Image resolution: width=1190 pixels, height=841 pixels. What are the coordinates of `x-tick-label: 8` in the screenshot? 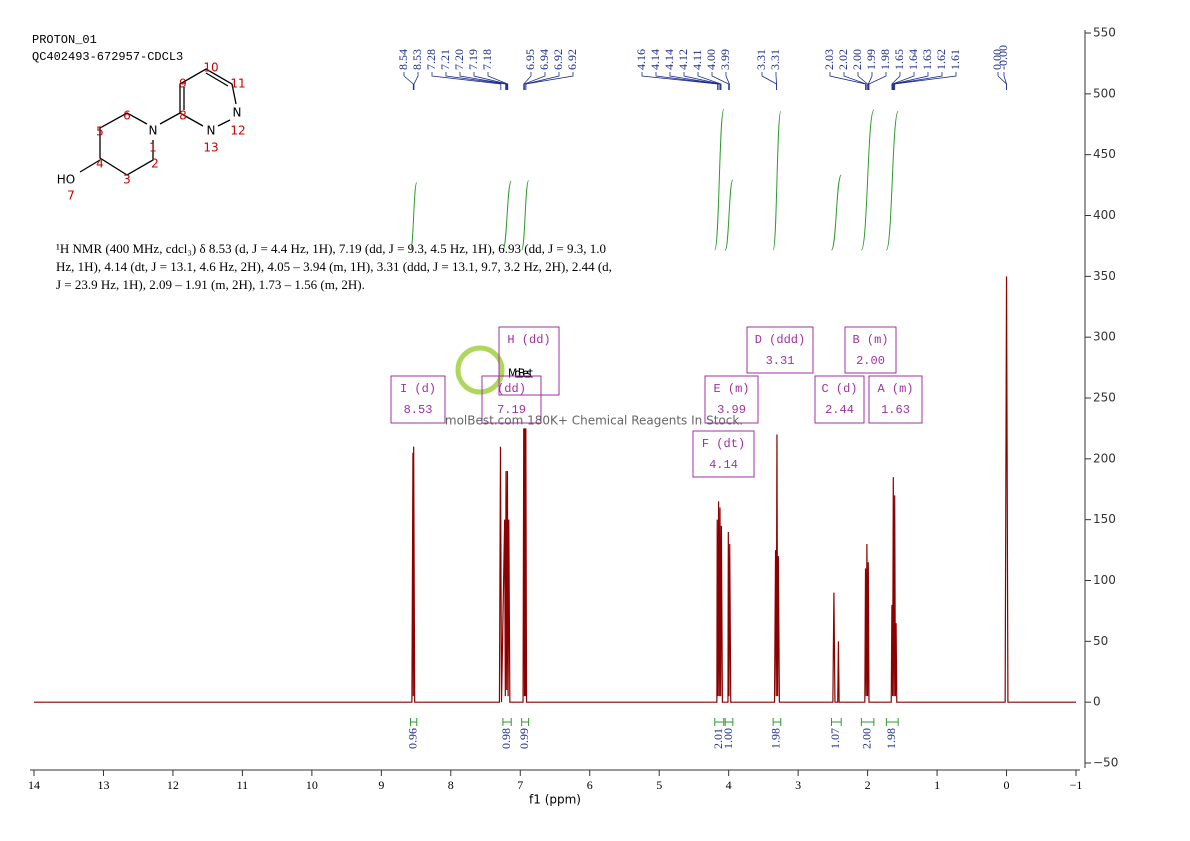 It's located at (451, 785).